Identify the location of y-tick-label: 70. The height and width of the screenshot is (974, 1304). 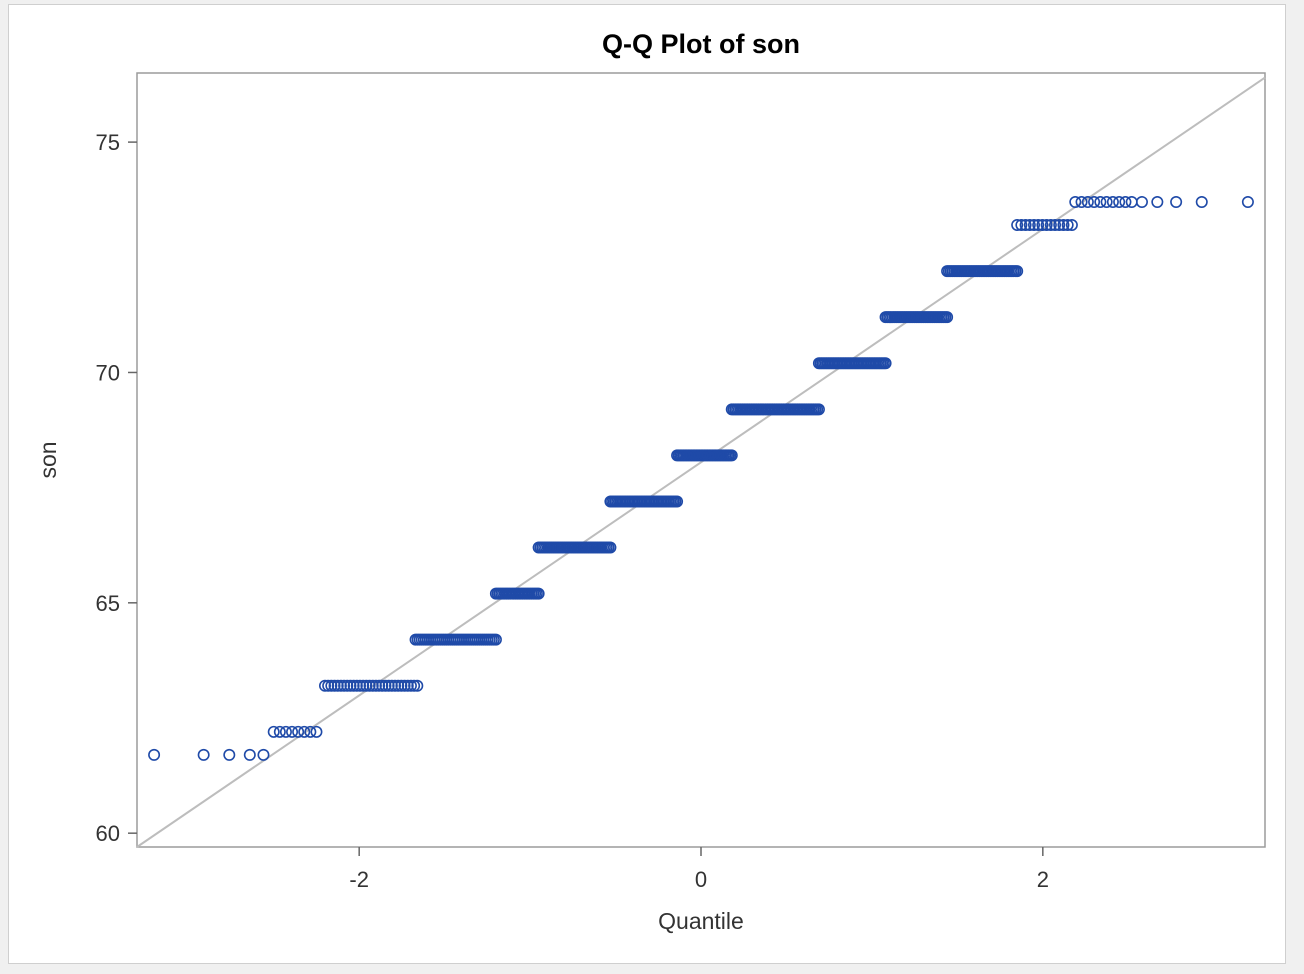
(108, 372).